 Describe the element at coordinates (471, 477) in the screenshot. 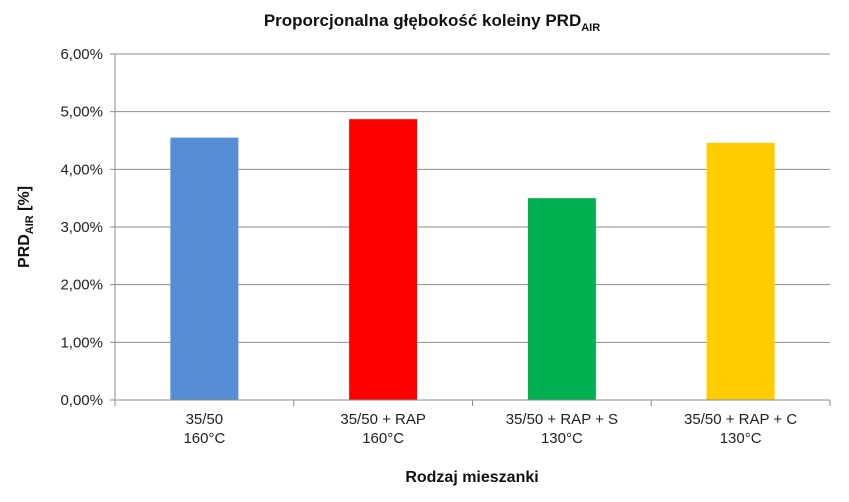

I see `x-axis-title: Rodzaj mieszanki` at that location.